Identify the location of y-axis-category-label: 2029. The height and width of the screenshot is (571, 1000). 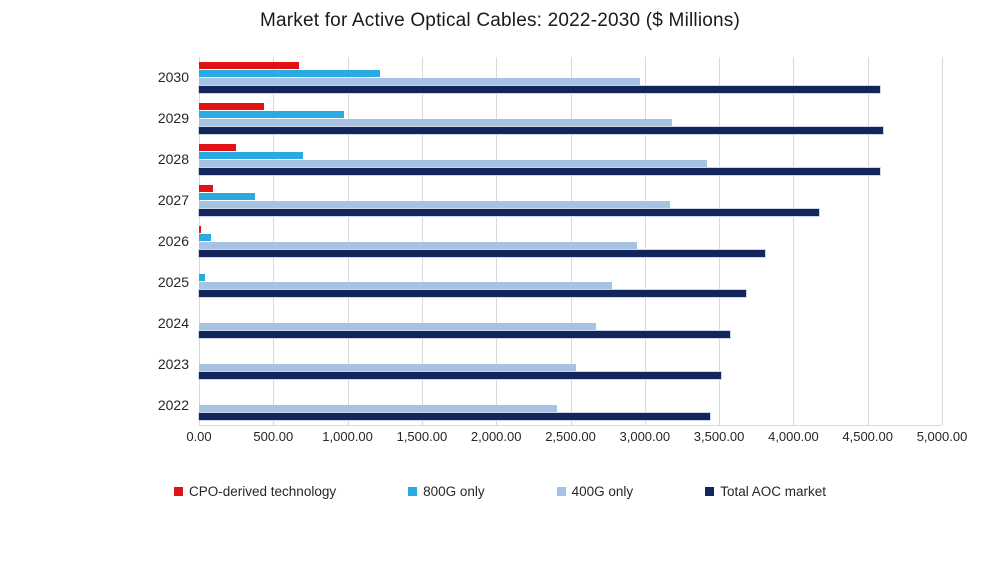
(173, 118).